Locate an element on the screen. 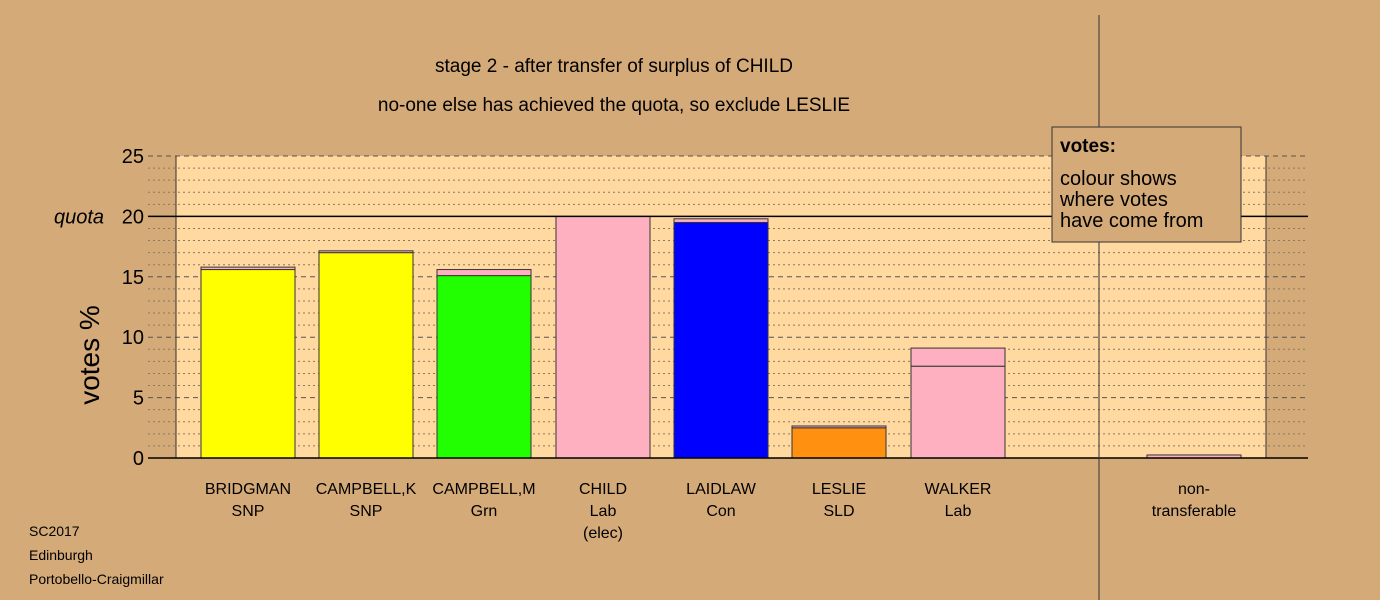  legend-line-2: where votes is located at coordinates (1113, 200).